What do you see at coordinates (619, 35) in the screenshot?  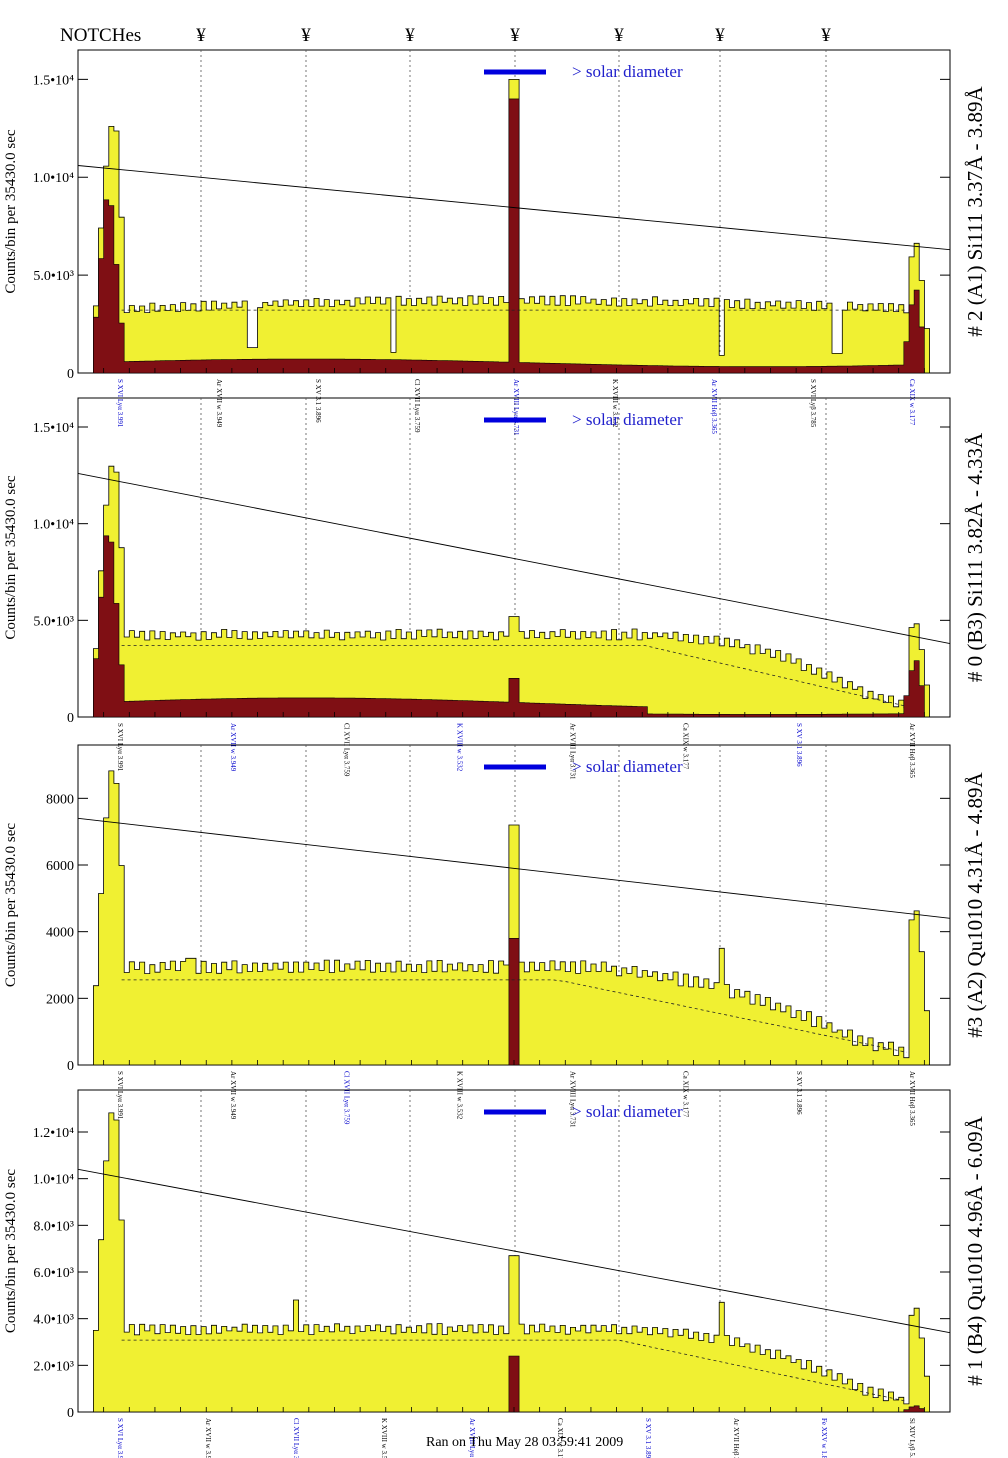 I see `notch-symbol-5: ¥` at bounding box center [619, 35].